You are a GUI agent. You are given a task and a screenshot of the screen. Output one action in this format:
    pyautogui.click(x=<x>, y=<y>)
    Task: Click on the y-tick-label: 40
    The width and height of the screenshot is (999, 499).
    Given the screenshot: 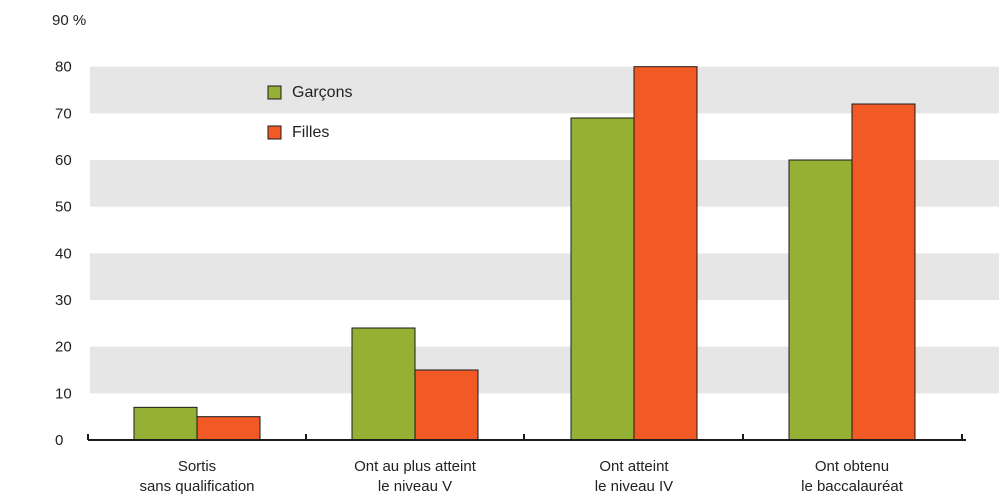 What is the action you would take?
    pyautogui.click(x=63, y=253)
    